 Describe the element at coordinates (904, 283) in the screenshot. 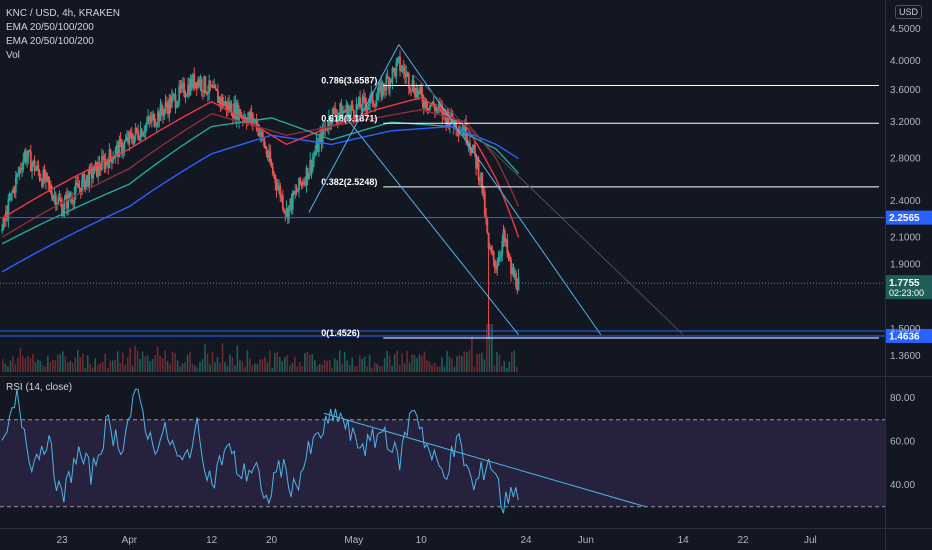

I see `current-price-label: 1.7755` at that location.